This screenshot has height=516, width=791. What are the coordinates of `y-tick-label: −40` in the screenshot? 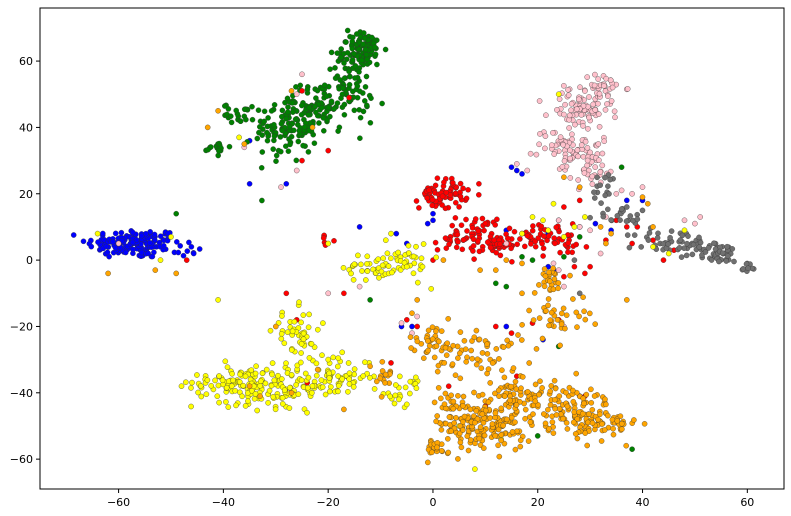 It's located at (21, 393).